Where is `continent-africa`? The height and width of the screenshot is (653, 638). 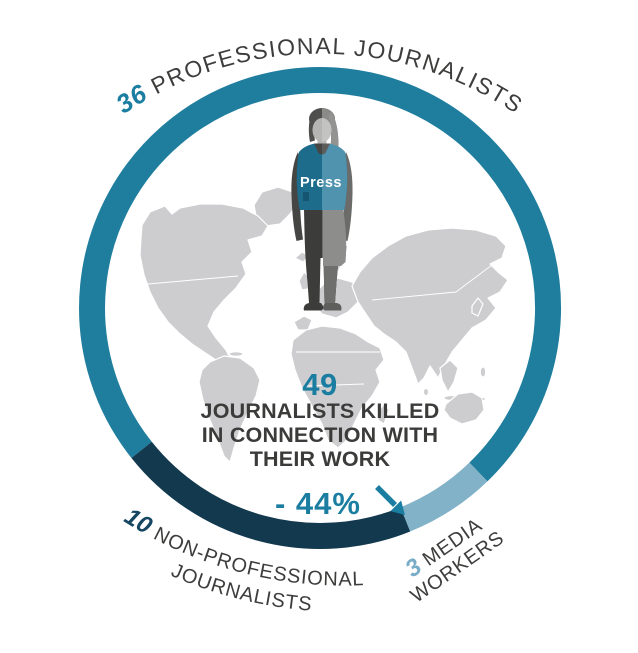
continent-africa is located at coordinates (337, 387).